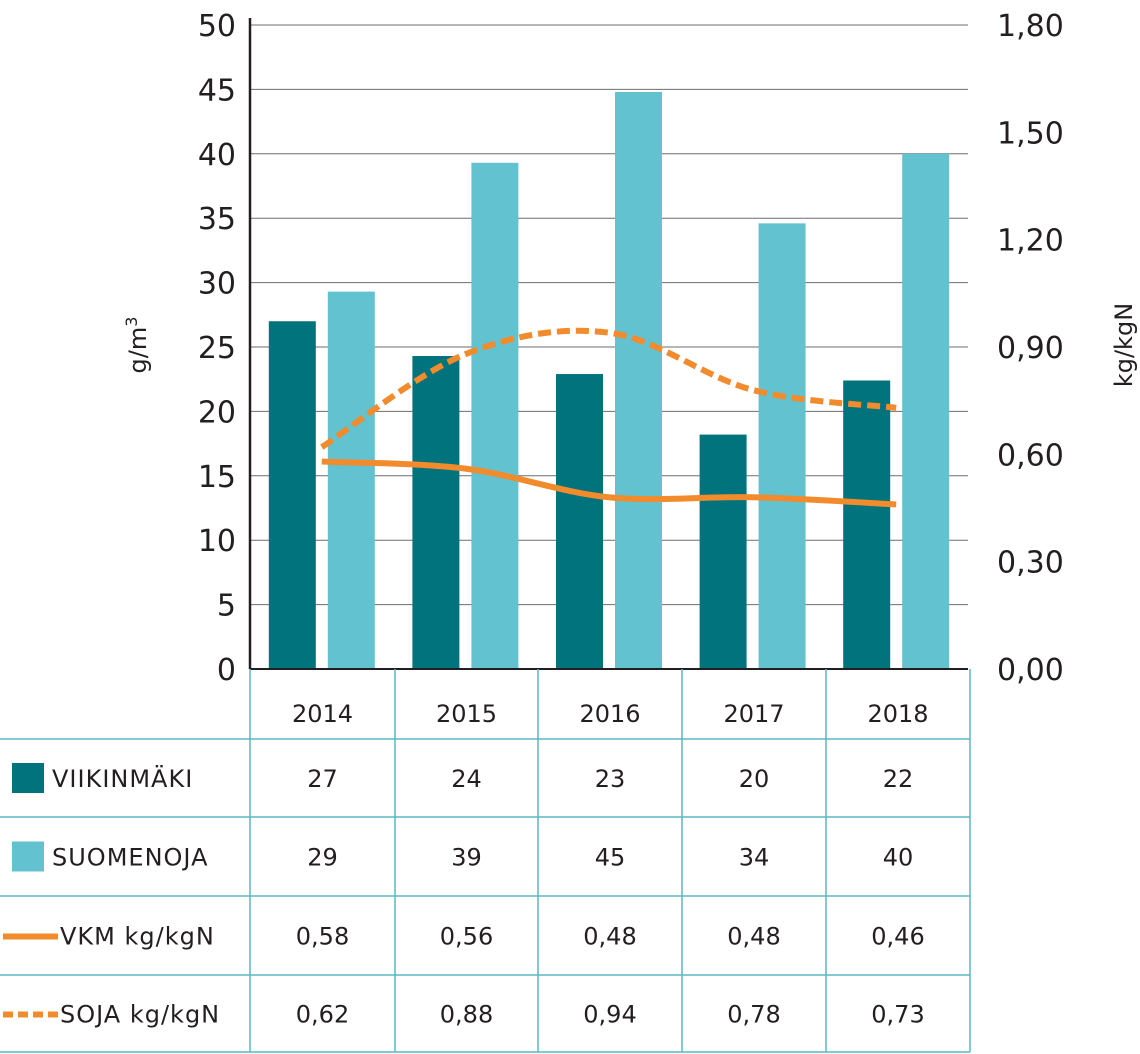 This screenshot has width=1140, height=1054. I want to click on y-left-tick-label: 30, so click(217, 284).